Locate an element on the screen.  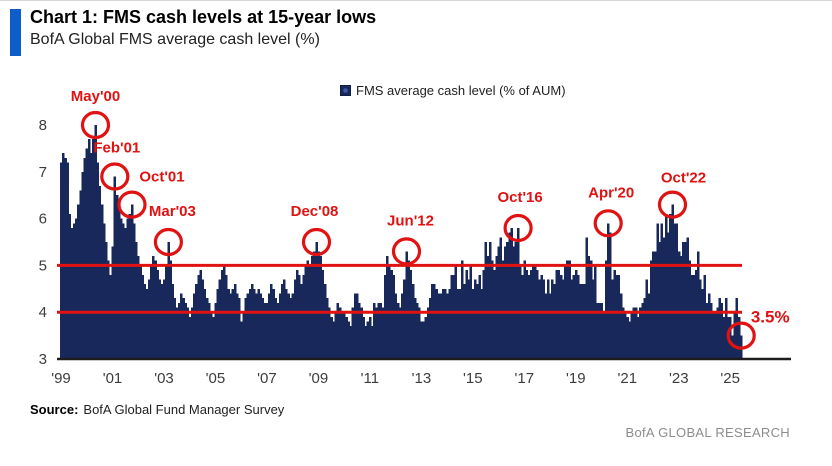
annotation-oct01: Oct'01 is located at coordinates (151, 194).